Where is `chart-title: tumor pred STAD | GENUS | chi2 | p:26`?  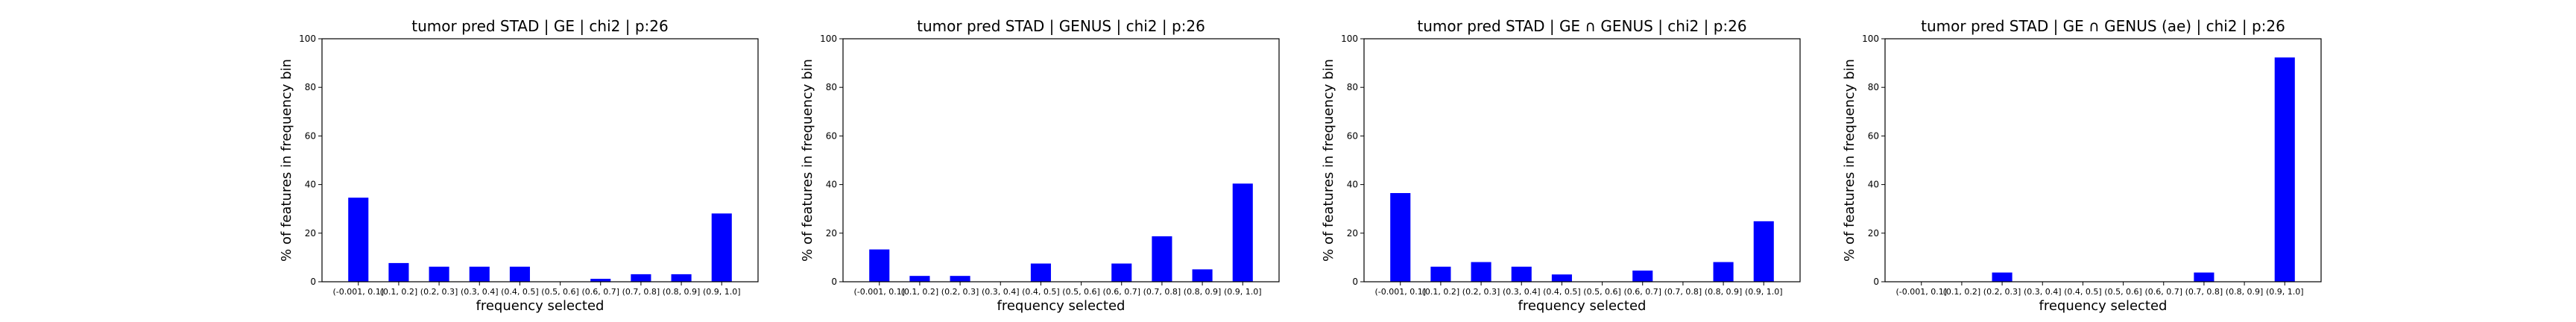 chart-title: tumor pred STAD | GENUS | chi2 | p:26 is located at coordinates (1061, 26).